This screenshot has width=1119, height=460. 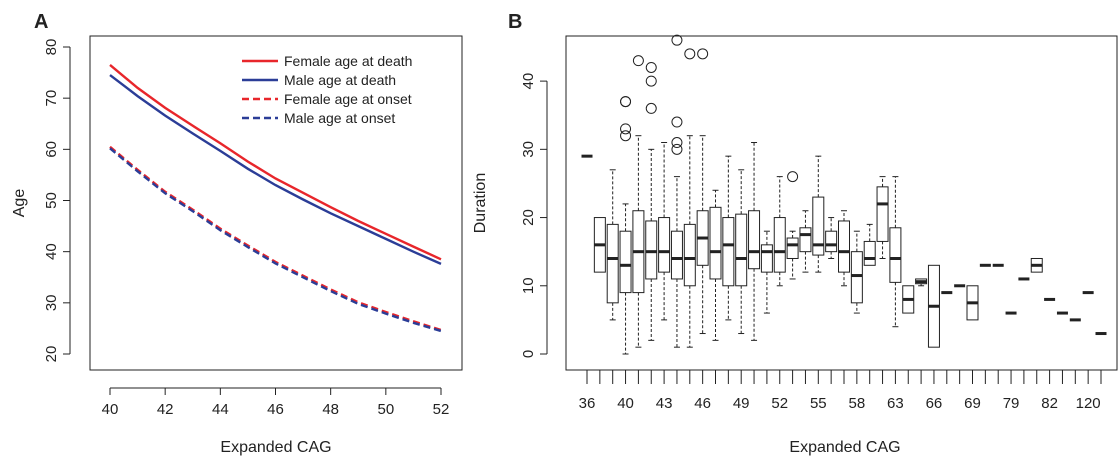 I want to click on panel-a-x-axis-label: Expanded CAG, so click(x=275, y=447).